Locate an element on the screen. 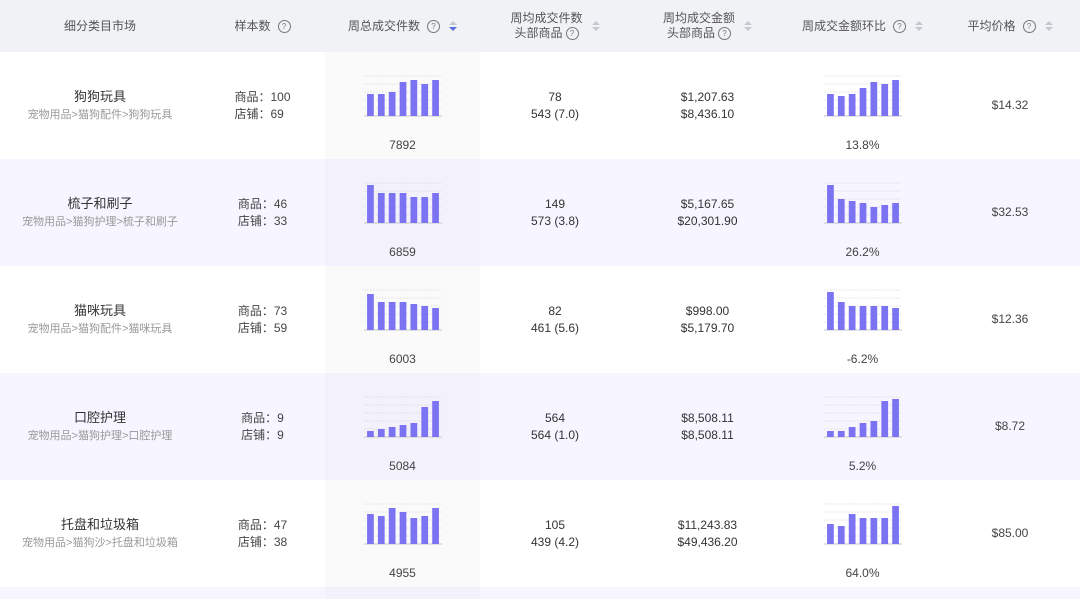 This screenshot has height=600, width=1080. category-cell: 口腔护理 宠物用品>猫狗护理>口腔护理 is located at coordinates (100, 426).